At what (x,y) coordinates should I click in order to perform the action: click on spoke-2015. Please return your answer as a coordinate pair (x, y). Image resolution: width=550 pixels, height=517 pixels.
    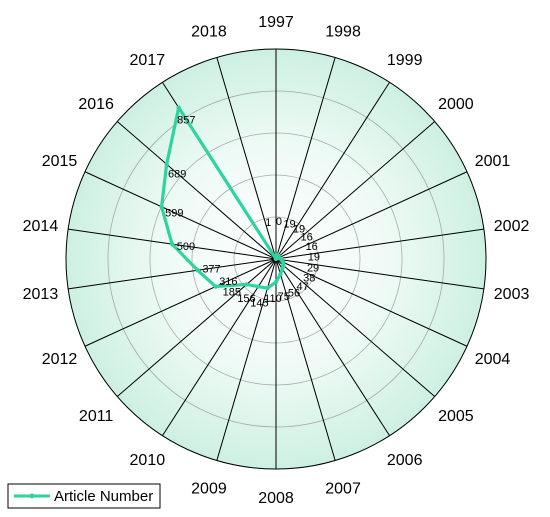
    Looking at the image, I should click on (180, 215).